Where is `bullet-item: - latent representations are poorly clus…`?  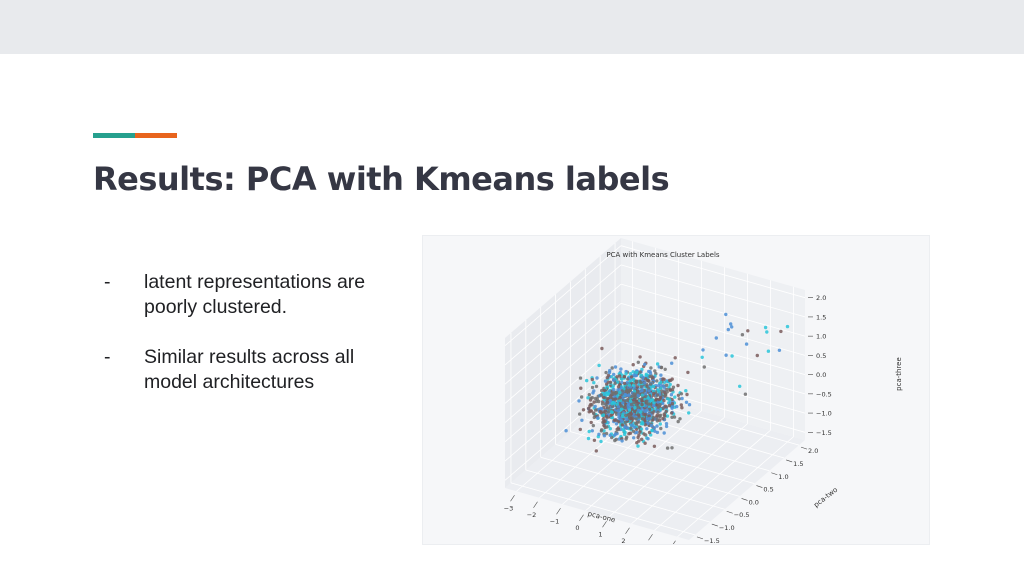 bullet-item: - latent representations are poorly clus… is located at coordinates (254, 295).